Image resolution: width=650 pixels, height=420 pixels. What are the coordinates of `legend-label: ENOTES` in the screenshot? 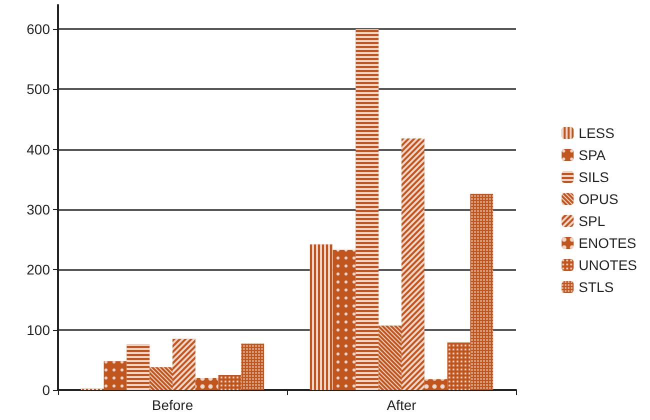 It's located at (607, 243).